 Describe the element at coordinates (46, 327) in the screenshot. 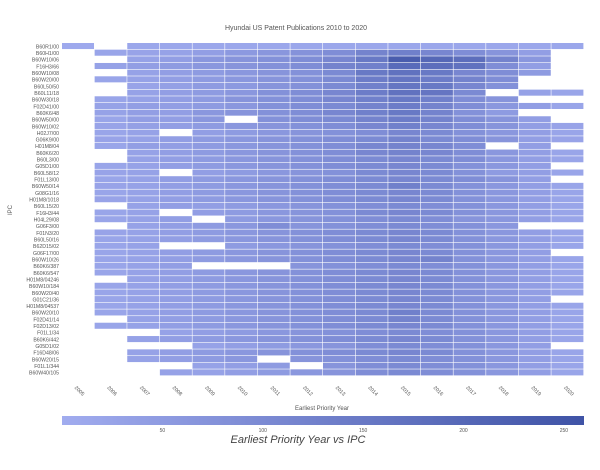

I see `y-tick-label: F02D13/02` at that location.